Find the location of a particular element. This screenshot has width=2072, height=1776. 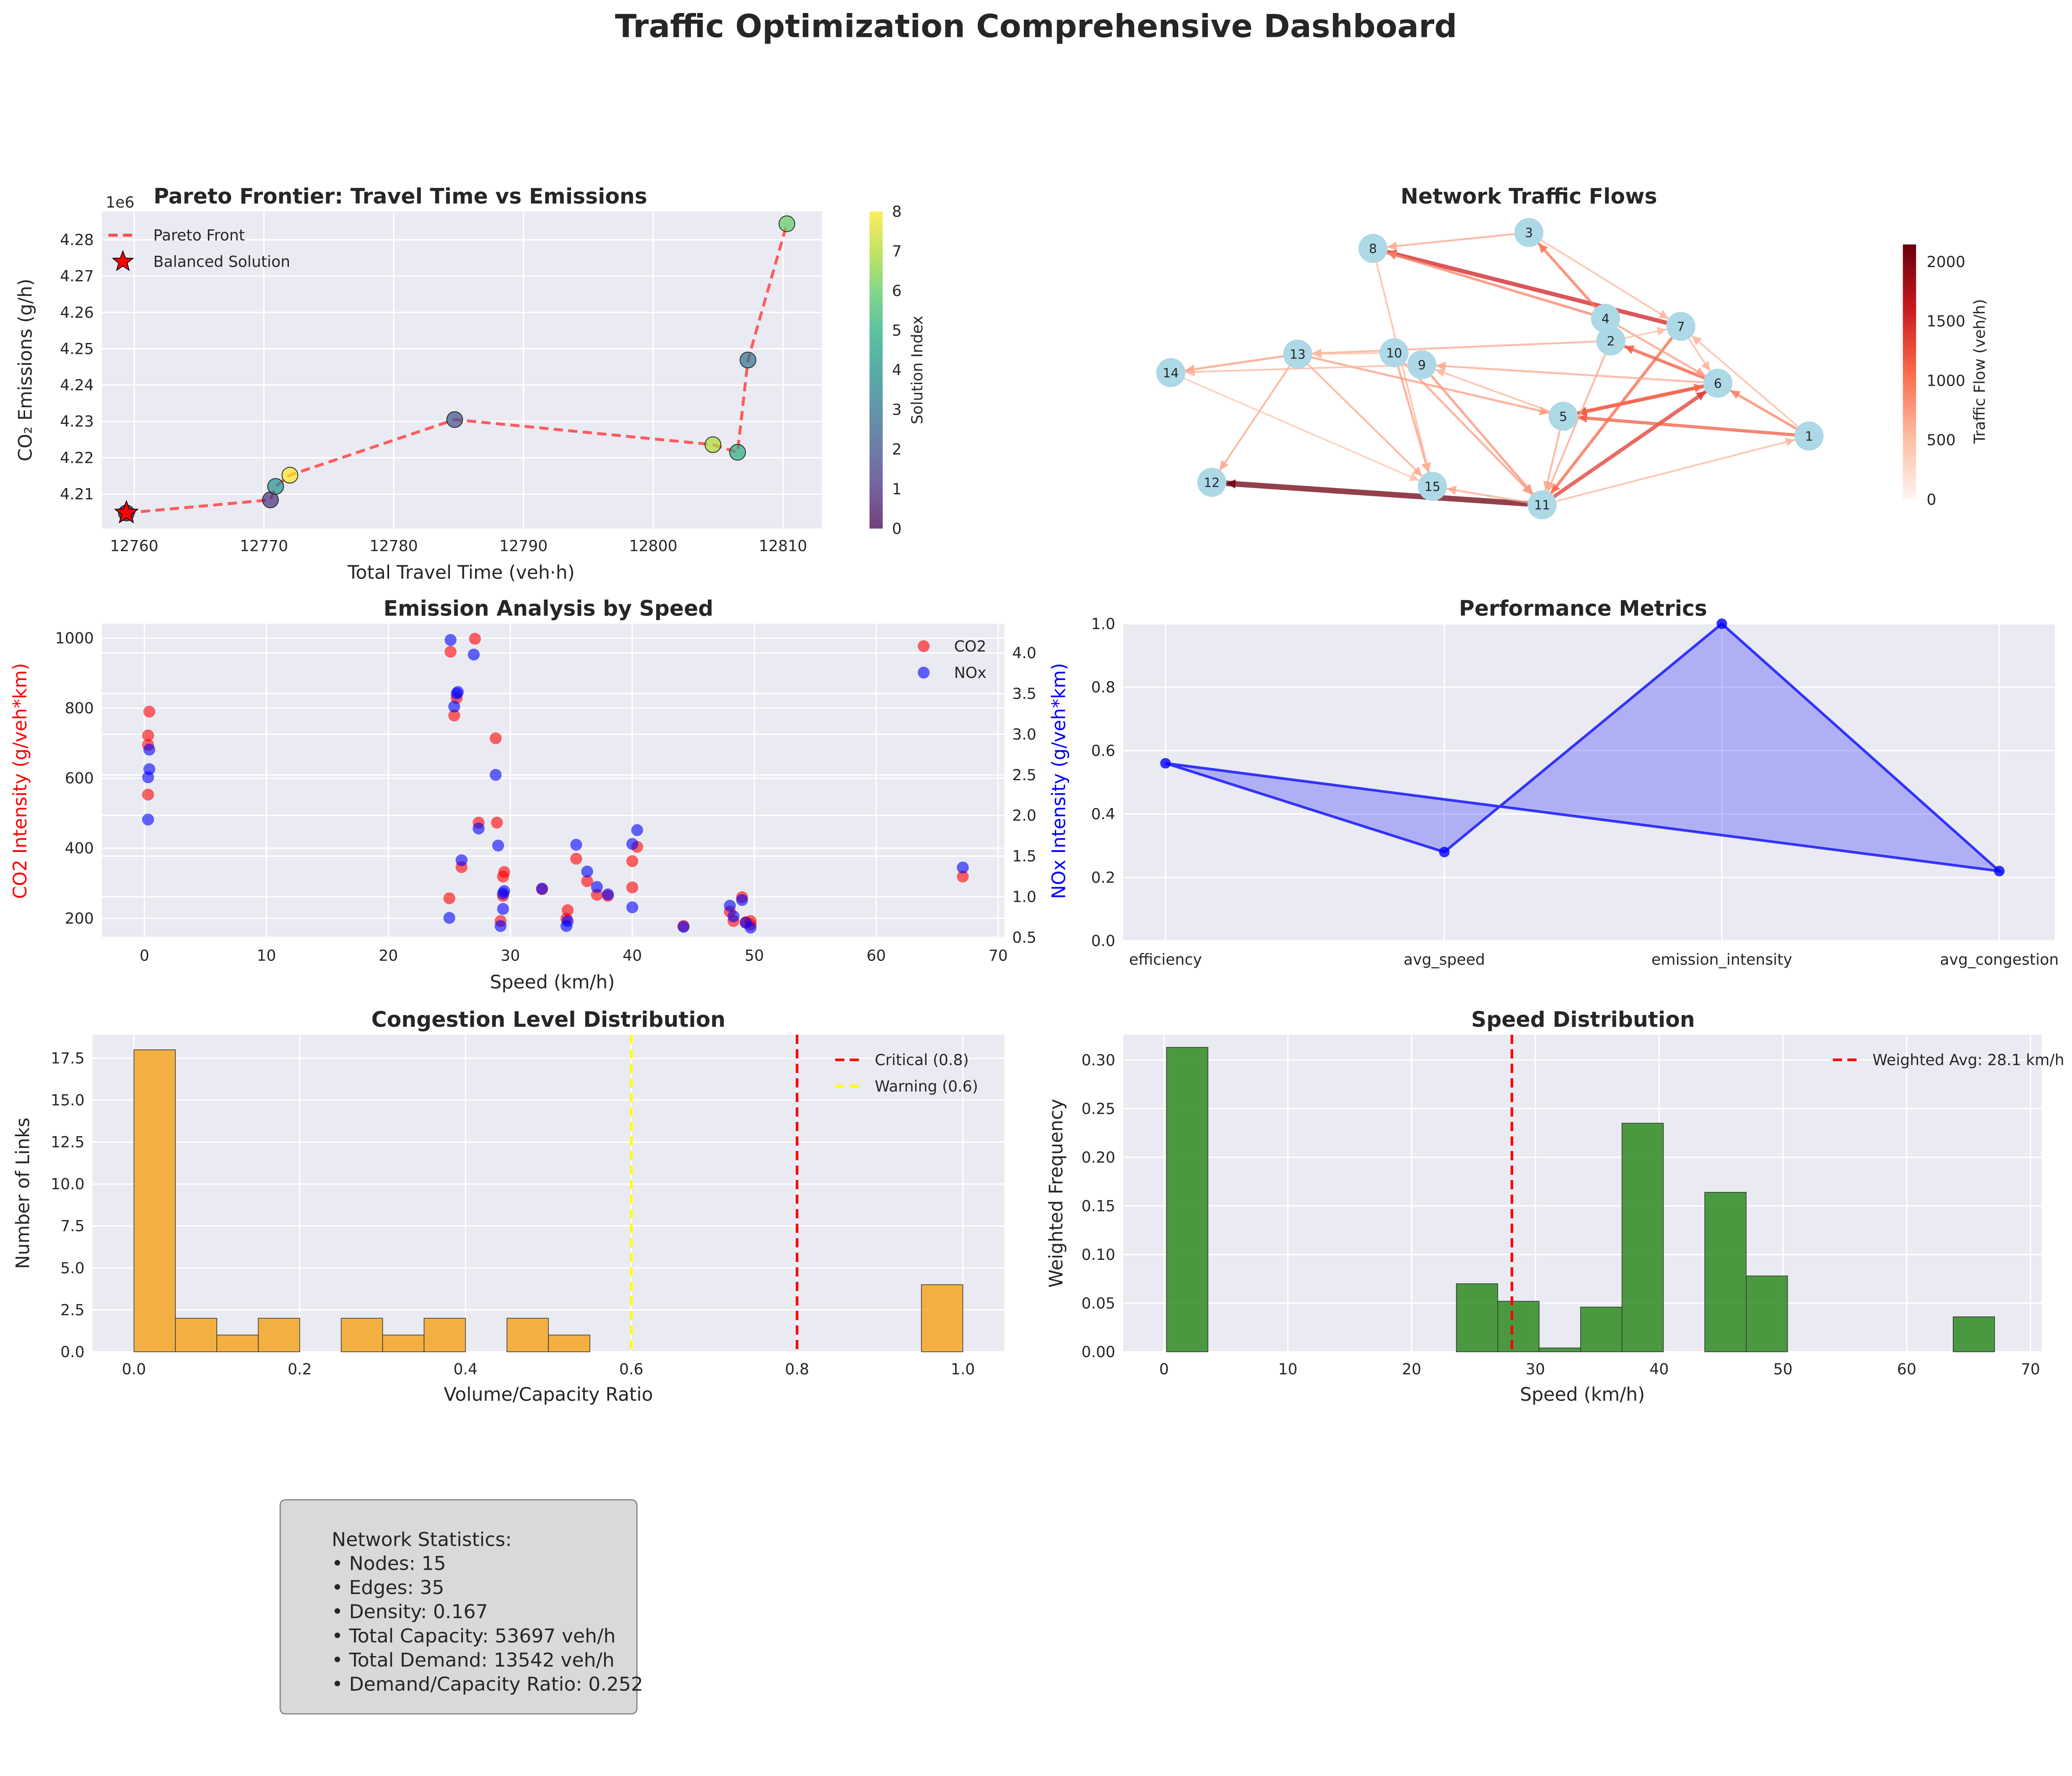

pareto-x-tick: 12770 is located at coordinates (264, 546).